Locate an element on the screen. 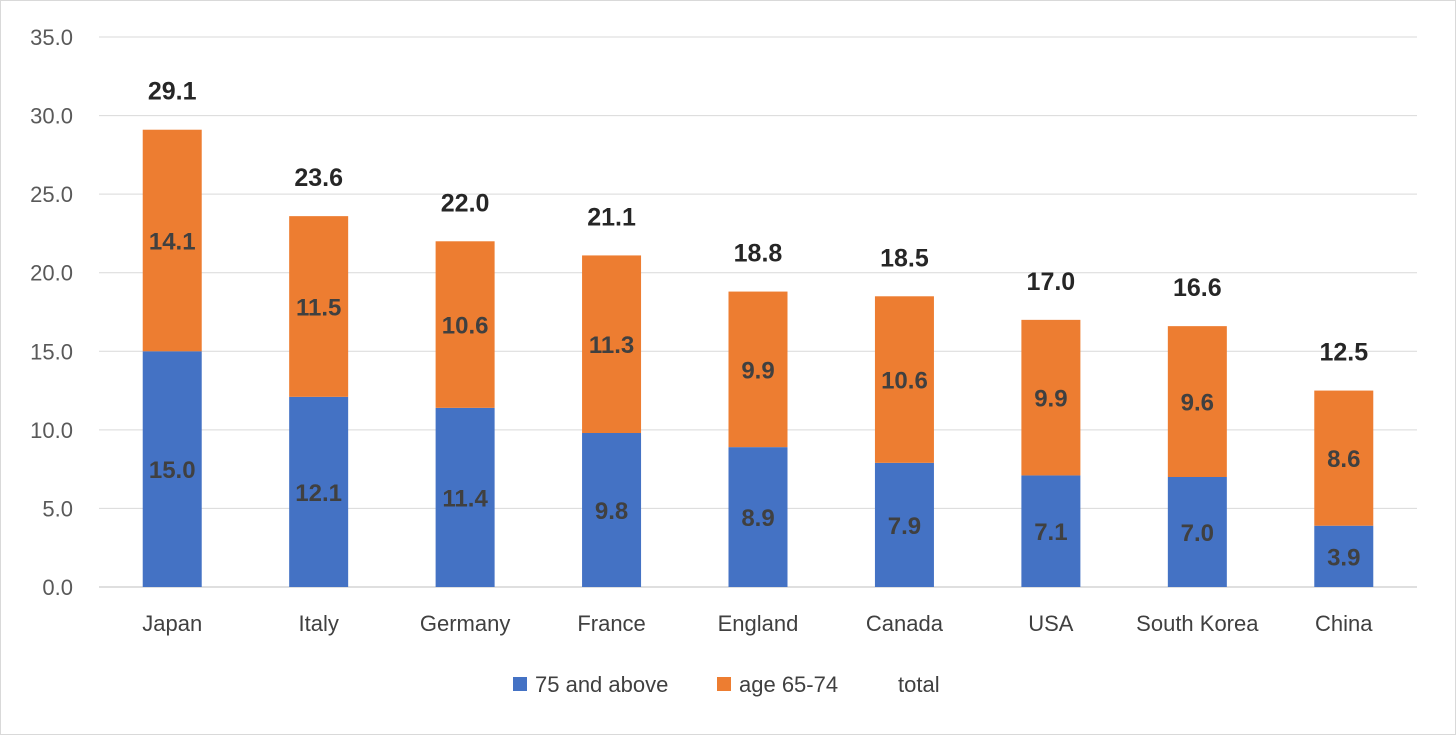  segment-value-label: 9.8 is located at coordinates (611, 511).